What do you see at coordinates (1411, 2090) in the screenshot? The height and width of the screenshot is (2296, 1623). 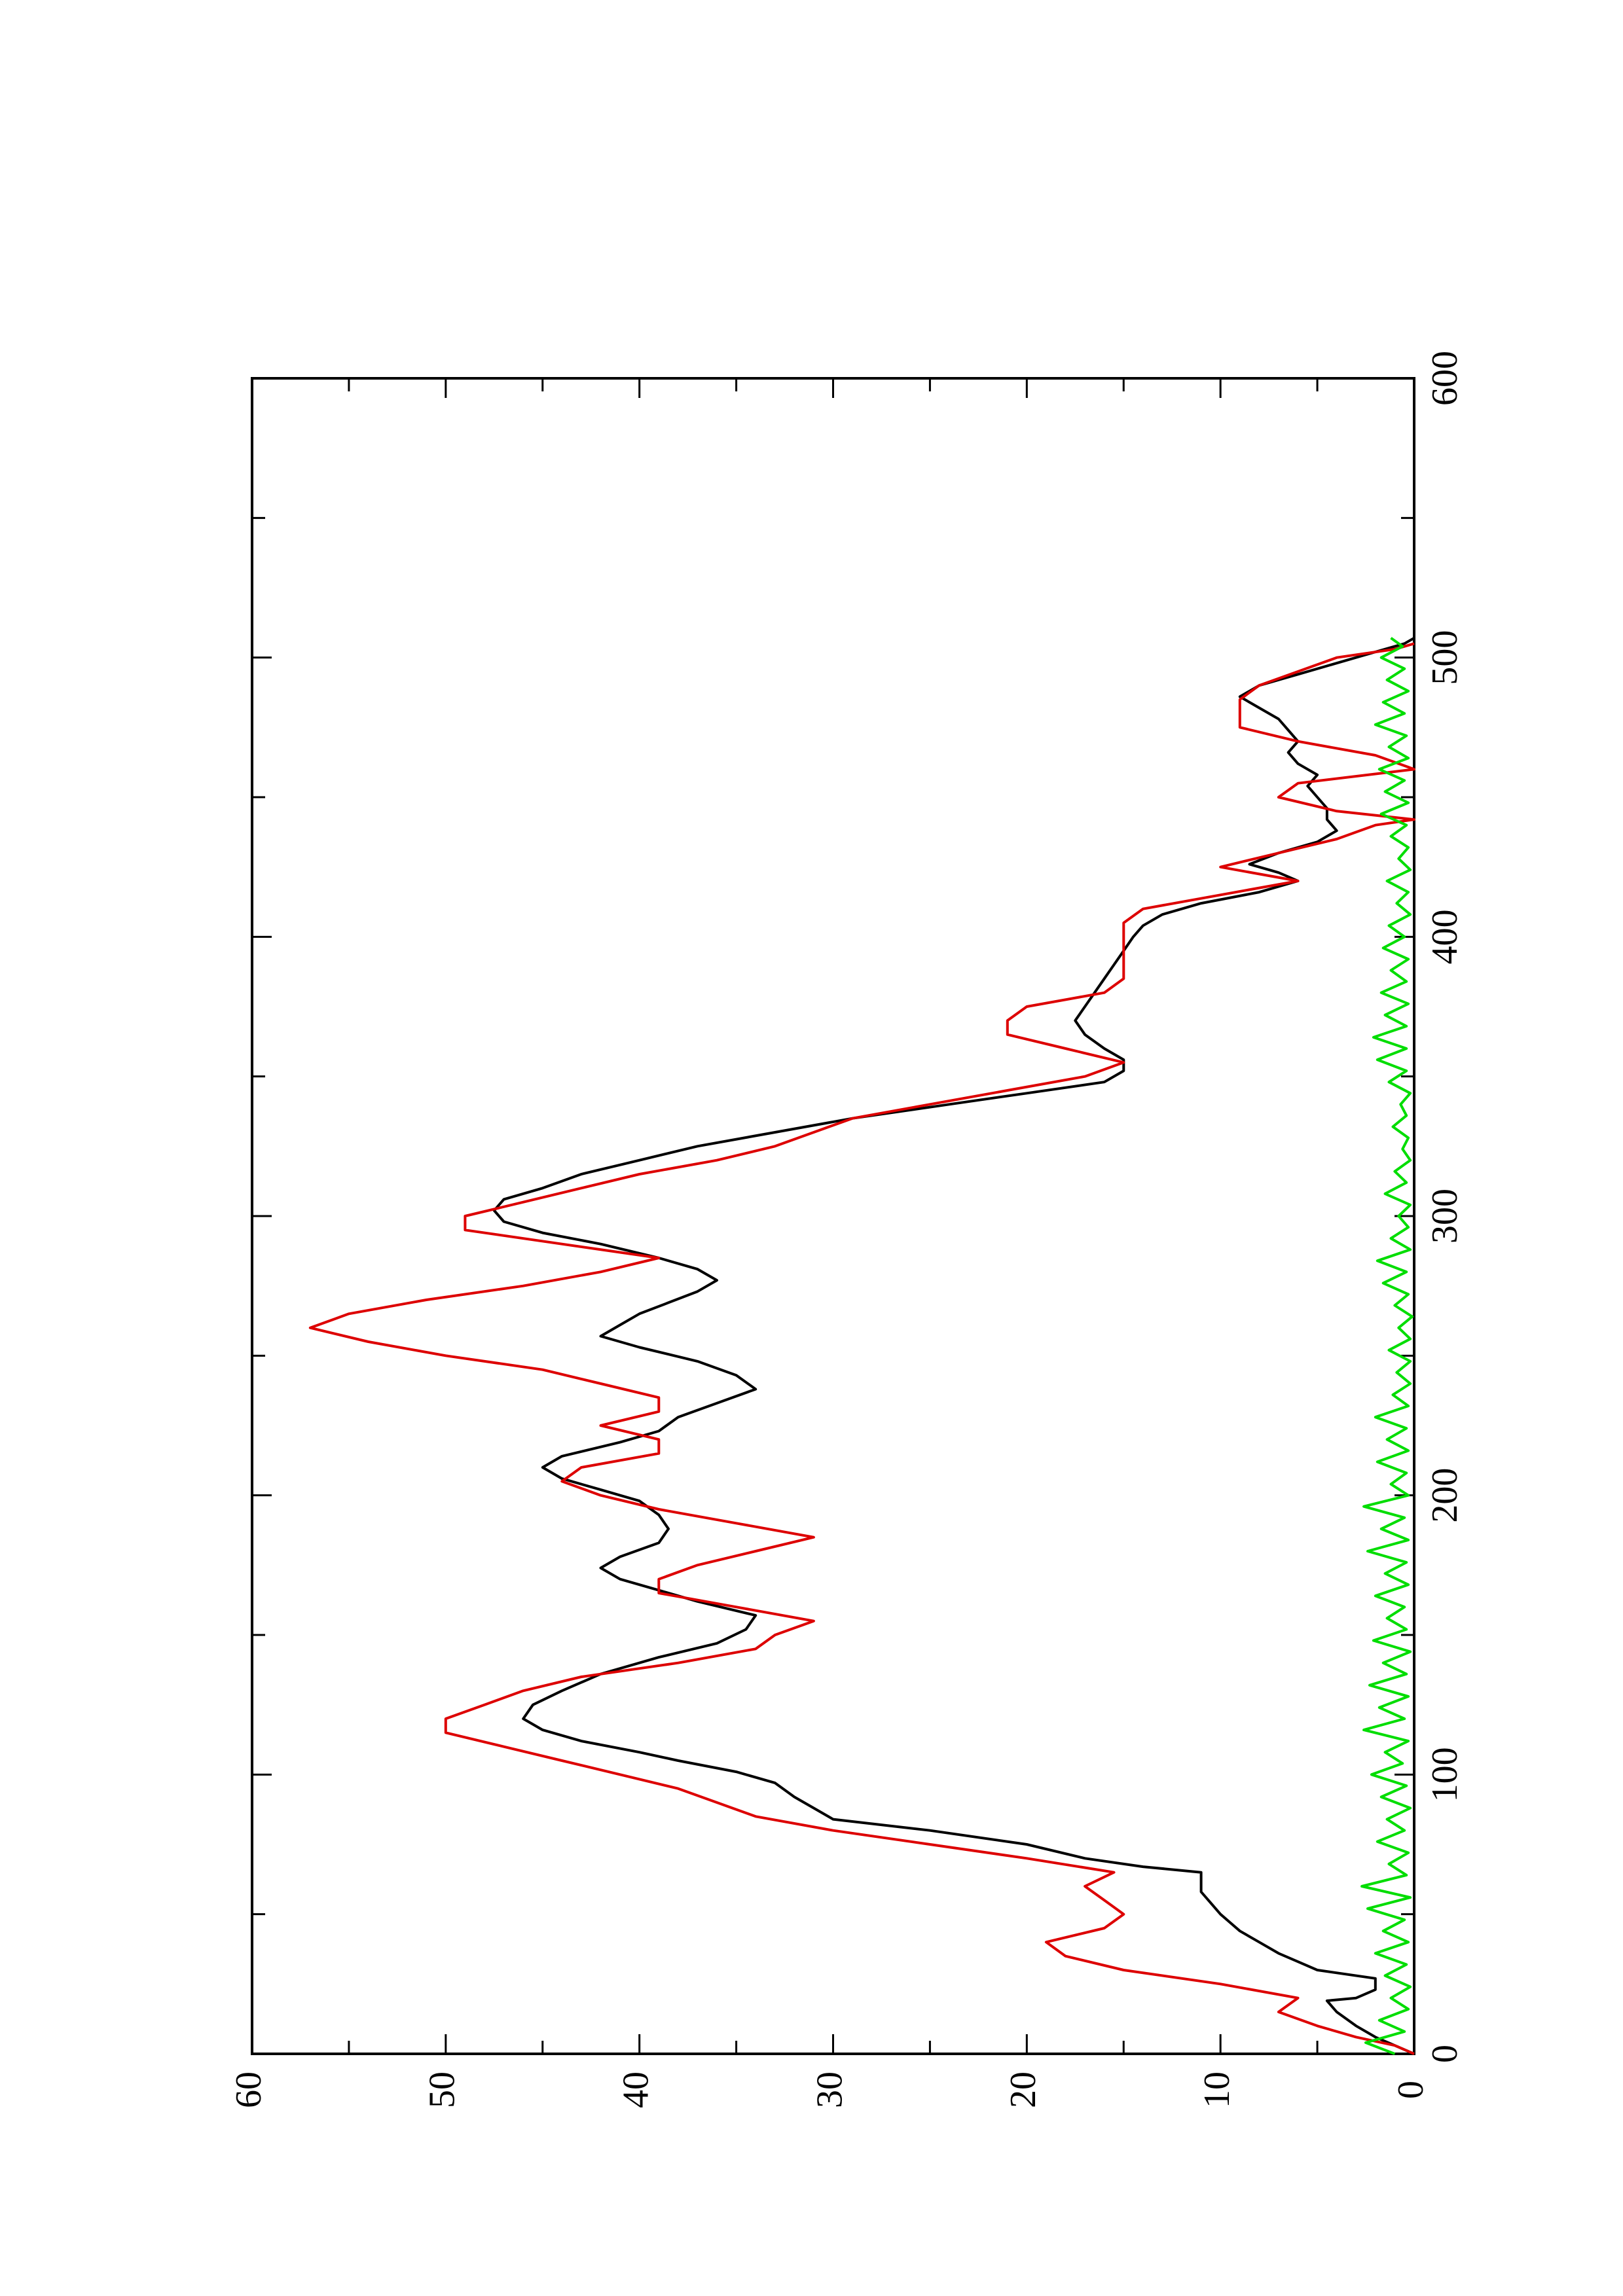 I see `y-tick-label: 0` at bounding box center [1411, 2090].